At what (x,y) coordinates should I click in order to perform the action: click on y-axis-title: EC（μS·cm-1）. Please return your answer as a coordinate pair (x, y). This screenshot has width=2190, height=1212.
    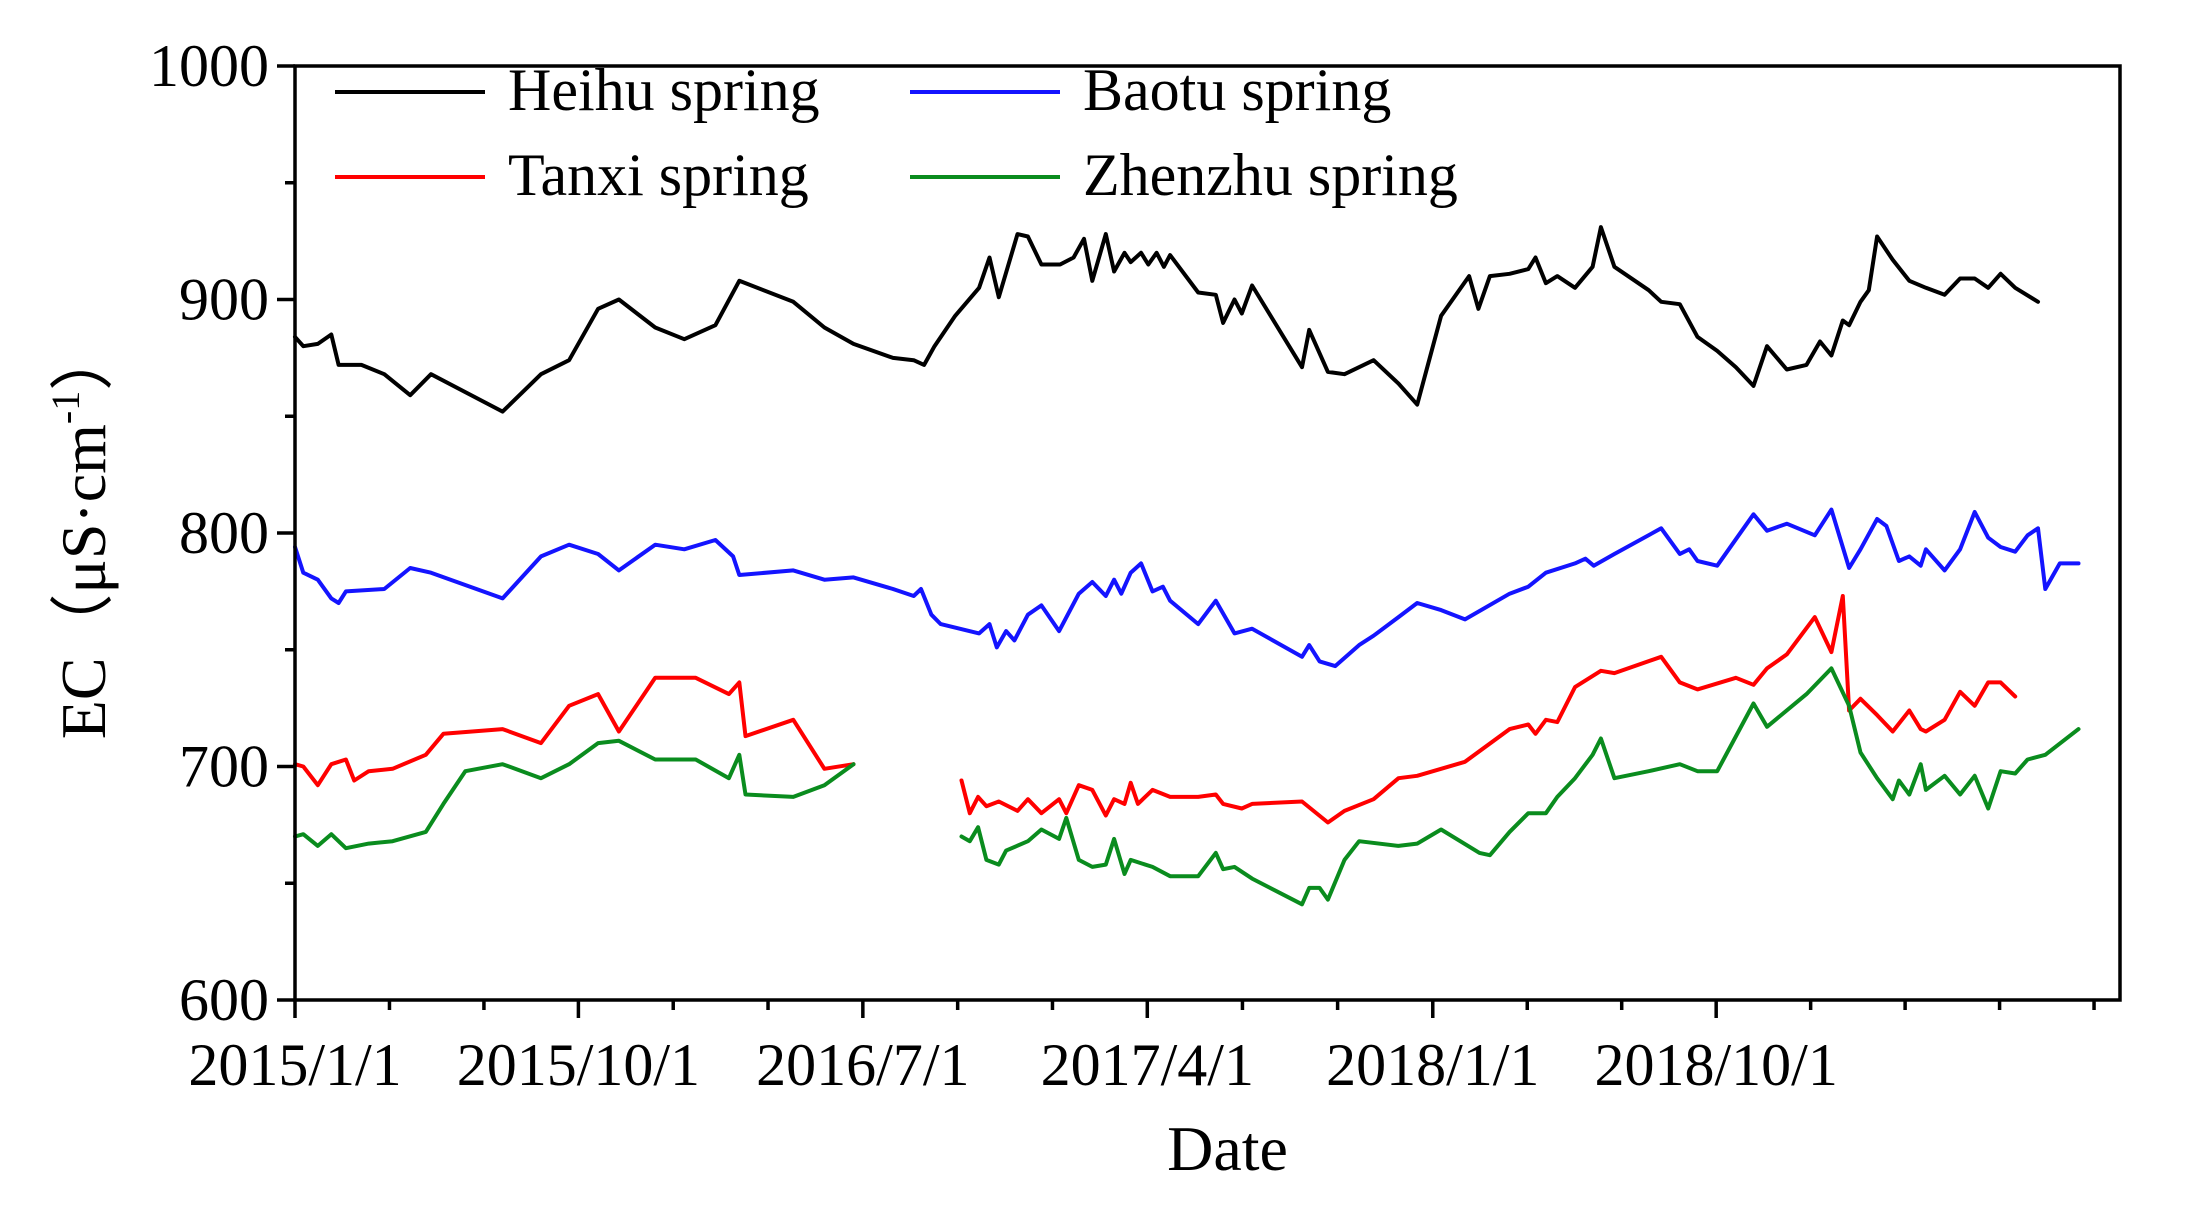
    Looking at the image, I should click on (81, 533).